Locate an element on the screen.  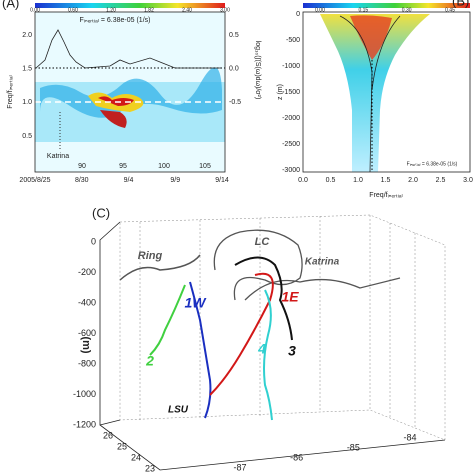
y-tick-label: -3000 is located at coordinates (291, 170).